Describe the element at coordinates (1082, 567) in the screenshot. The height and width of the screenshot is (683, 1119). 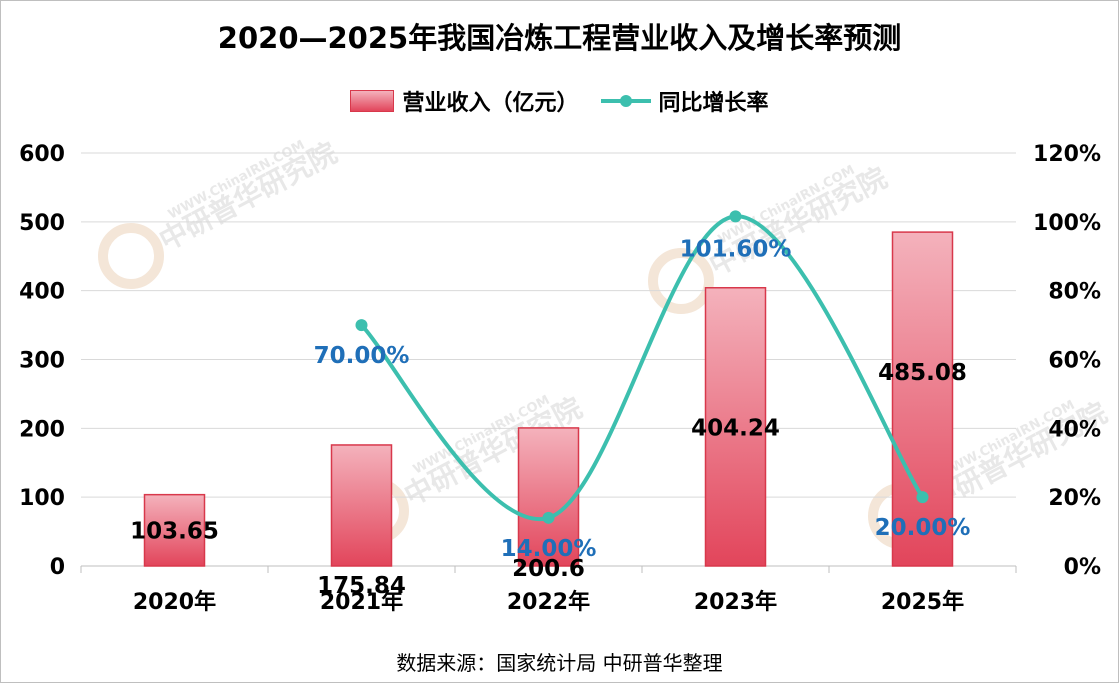
I see `y-right-tick-label: 0%` at that location.